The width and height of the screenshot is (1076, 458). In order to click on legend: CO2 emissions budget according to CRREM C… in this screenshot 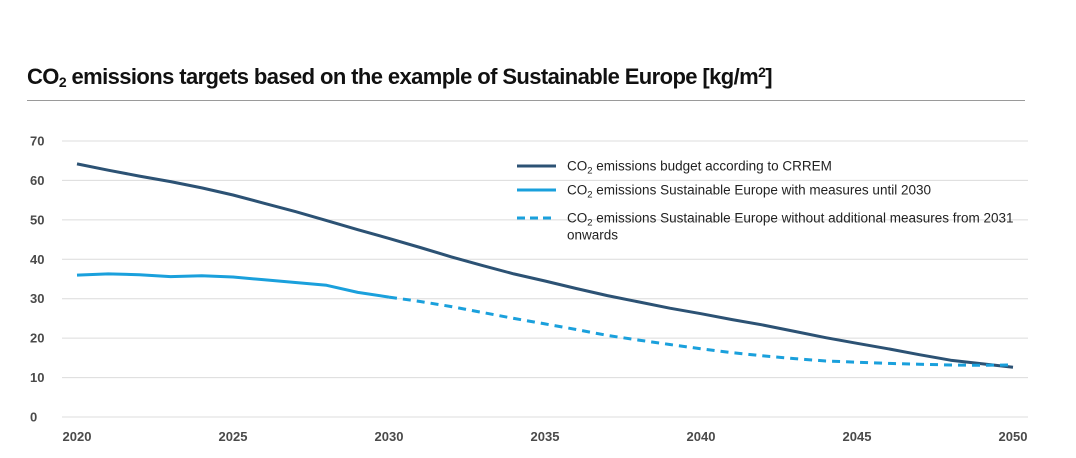, I will do `click(765, 201)`.